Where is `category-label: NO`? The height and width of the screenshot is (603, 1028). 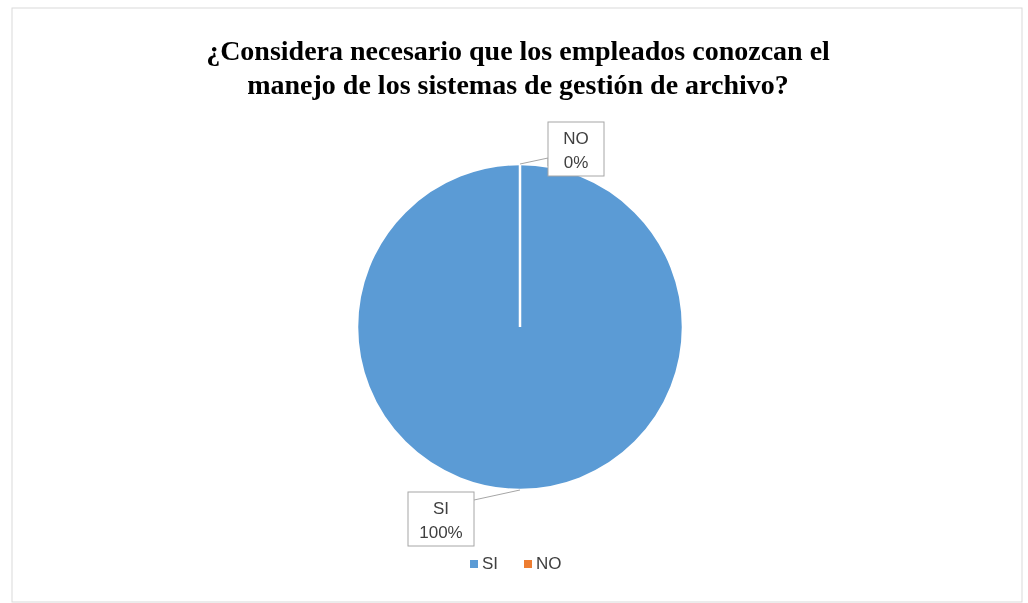
category-label: NO is located at coordinates (576, 138).